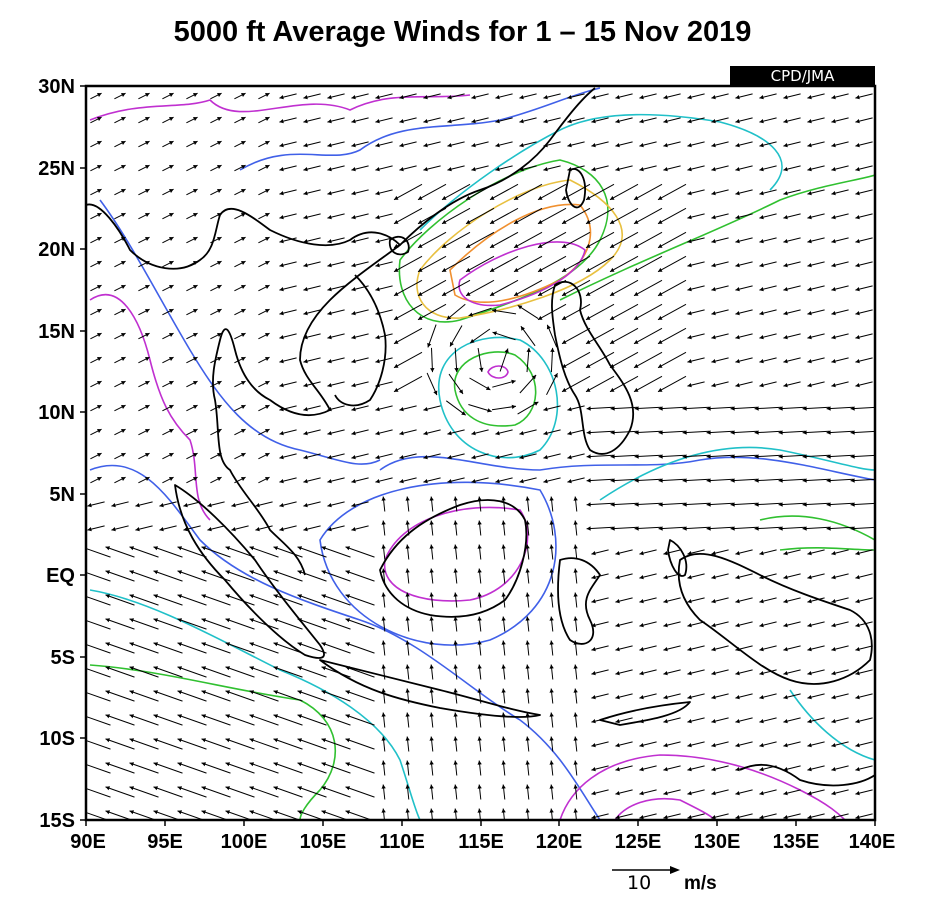 This screenshot has height=903, width=925. Describe the element at coordinates (244, 842) in the screenshot. I see `lon-label: 100E` at that location.